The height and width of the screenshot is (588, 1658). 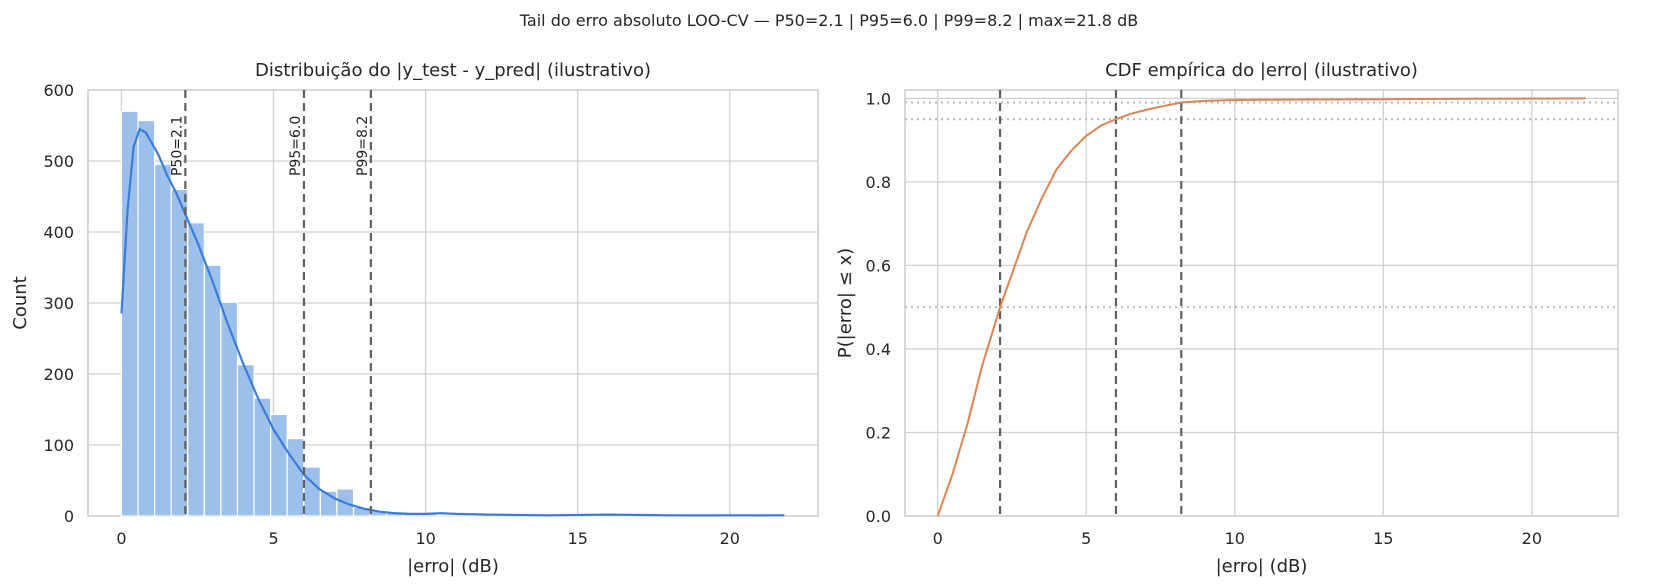 What do you see at coordinates (1262, 566) in the screenshot?
I see `cdf-x-label: |erro| (dB)` at bounding box center [1262, 566].